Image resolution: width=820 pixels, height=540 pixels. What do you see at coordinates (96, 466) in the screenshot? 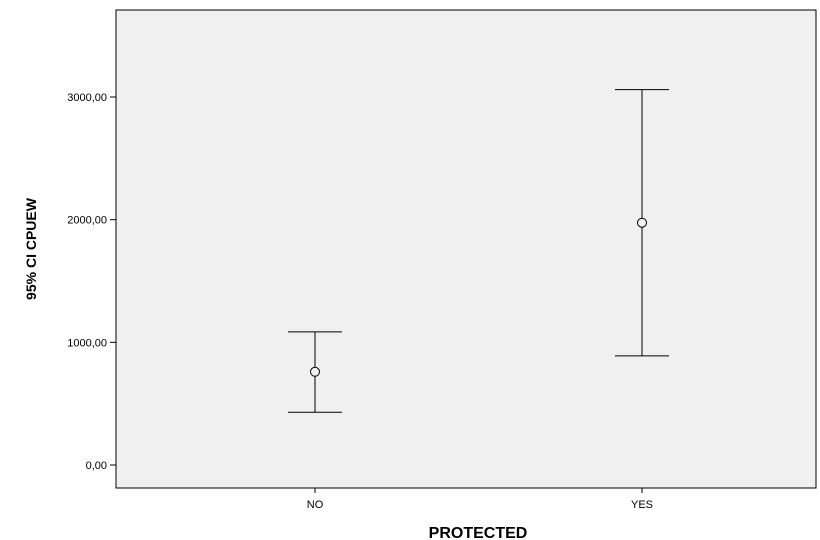
I see `y-tick-label: 0,00` at bounding box center [96, 466].